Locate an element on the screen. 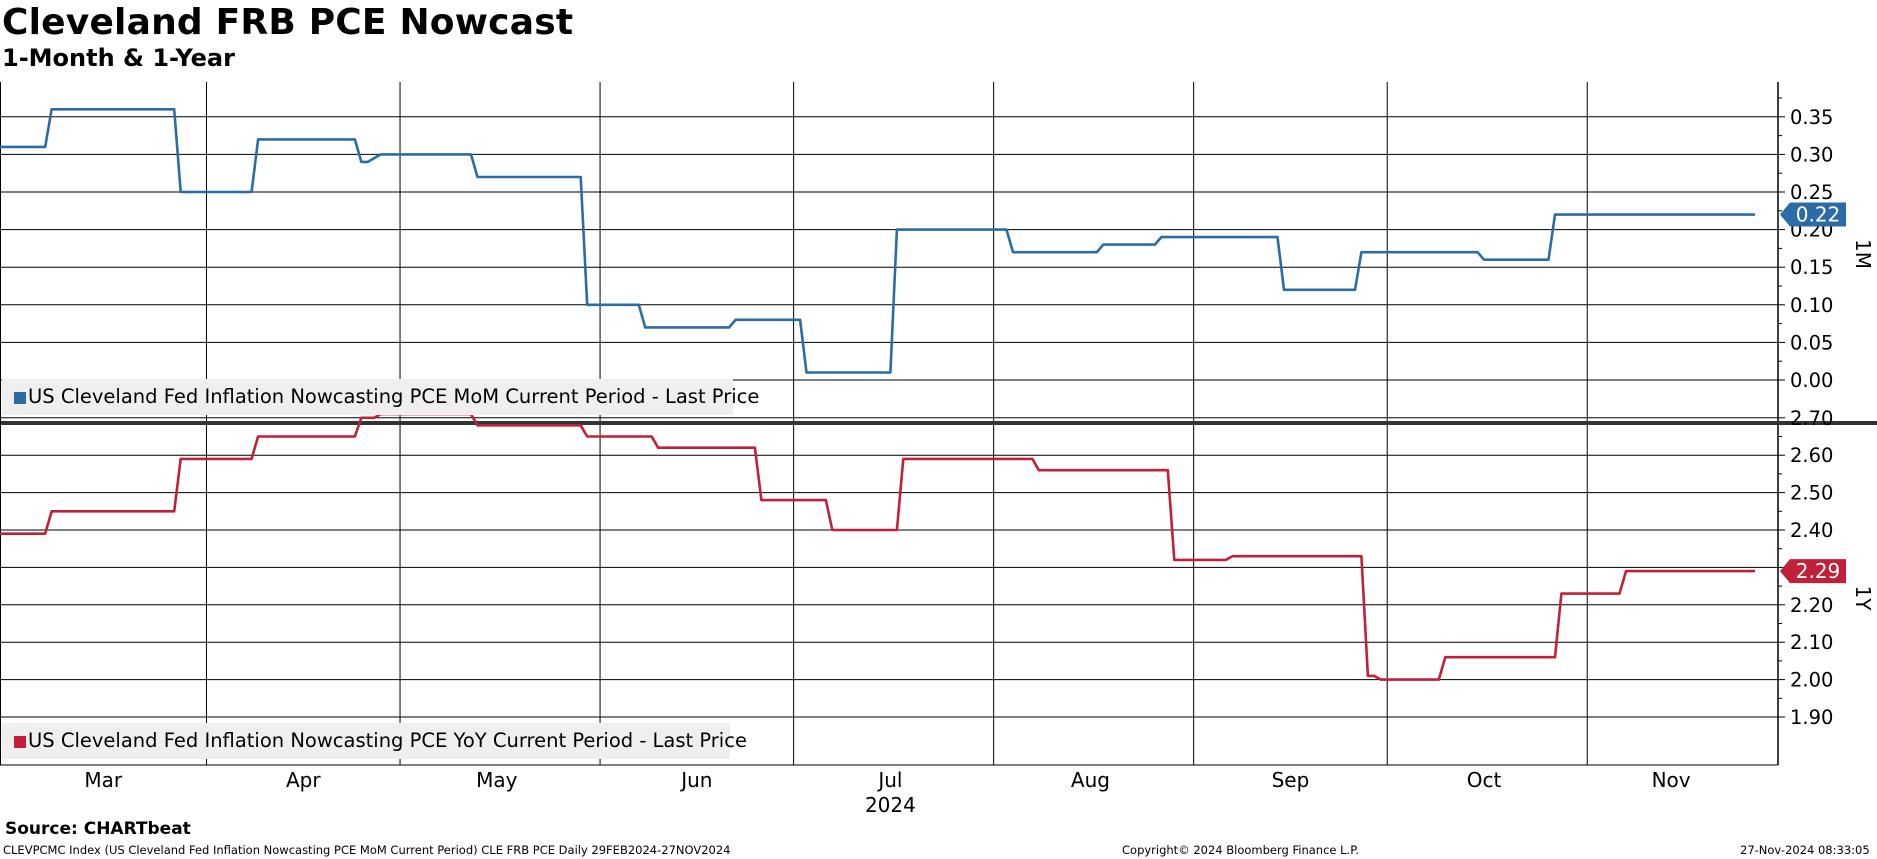 This screenshot has height=859, width=1877. y-tick-label: 2.40 is located at coordinates (1811, 530).